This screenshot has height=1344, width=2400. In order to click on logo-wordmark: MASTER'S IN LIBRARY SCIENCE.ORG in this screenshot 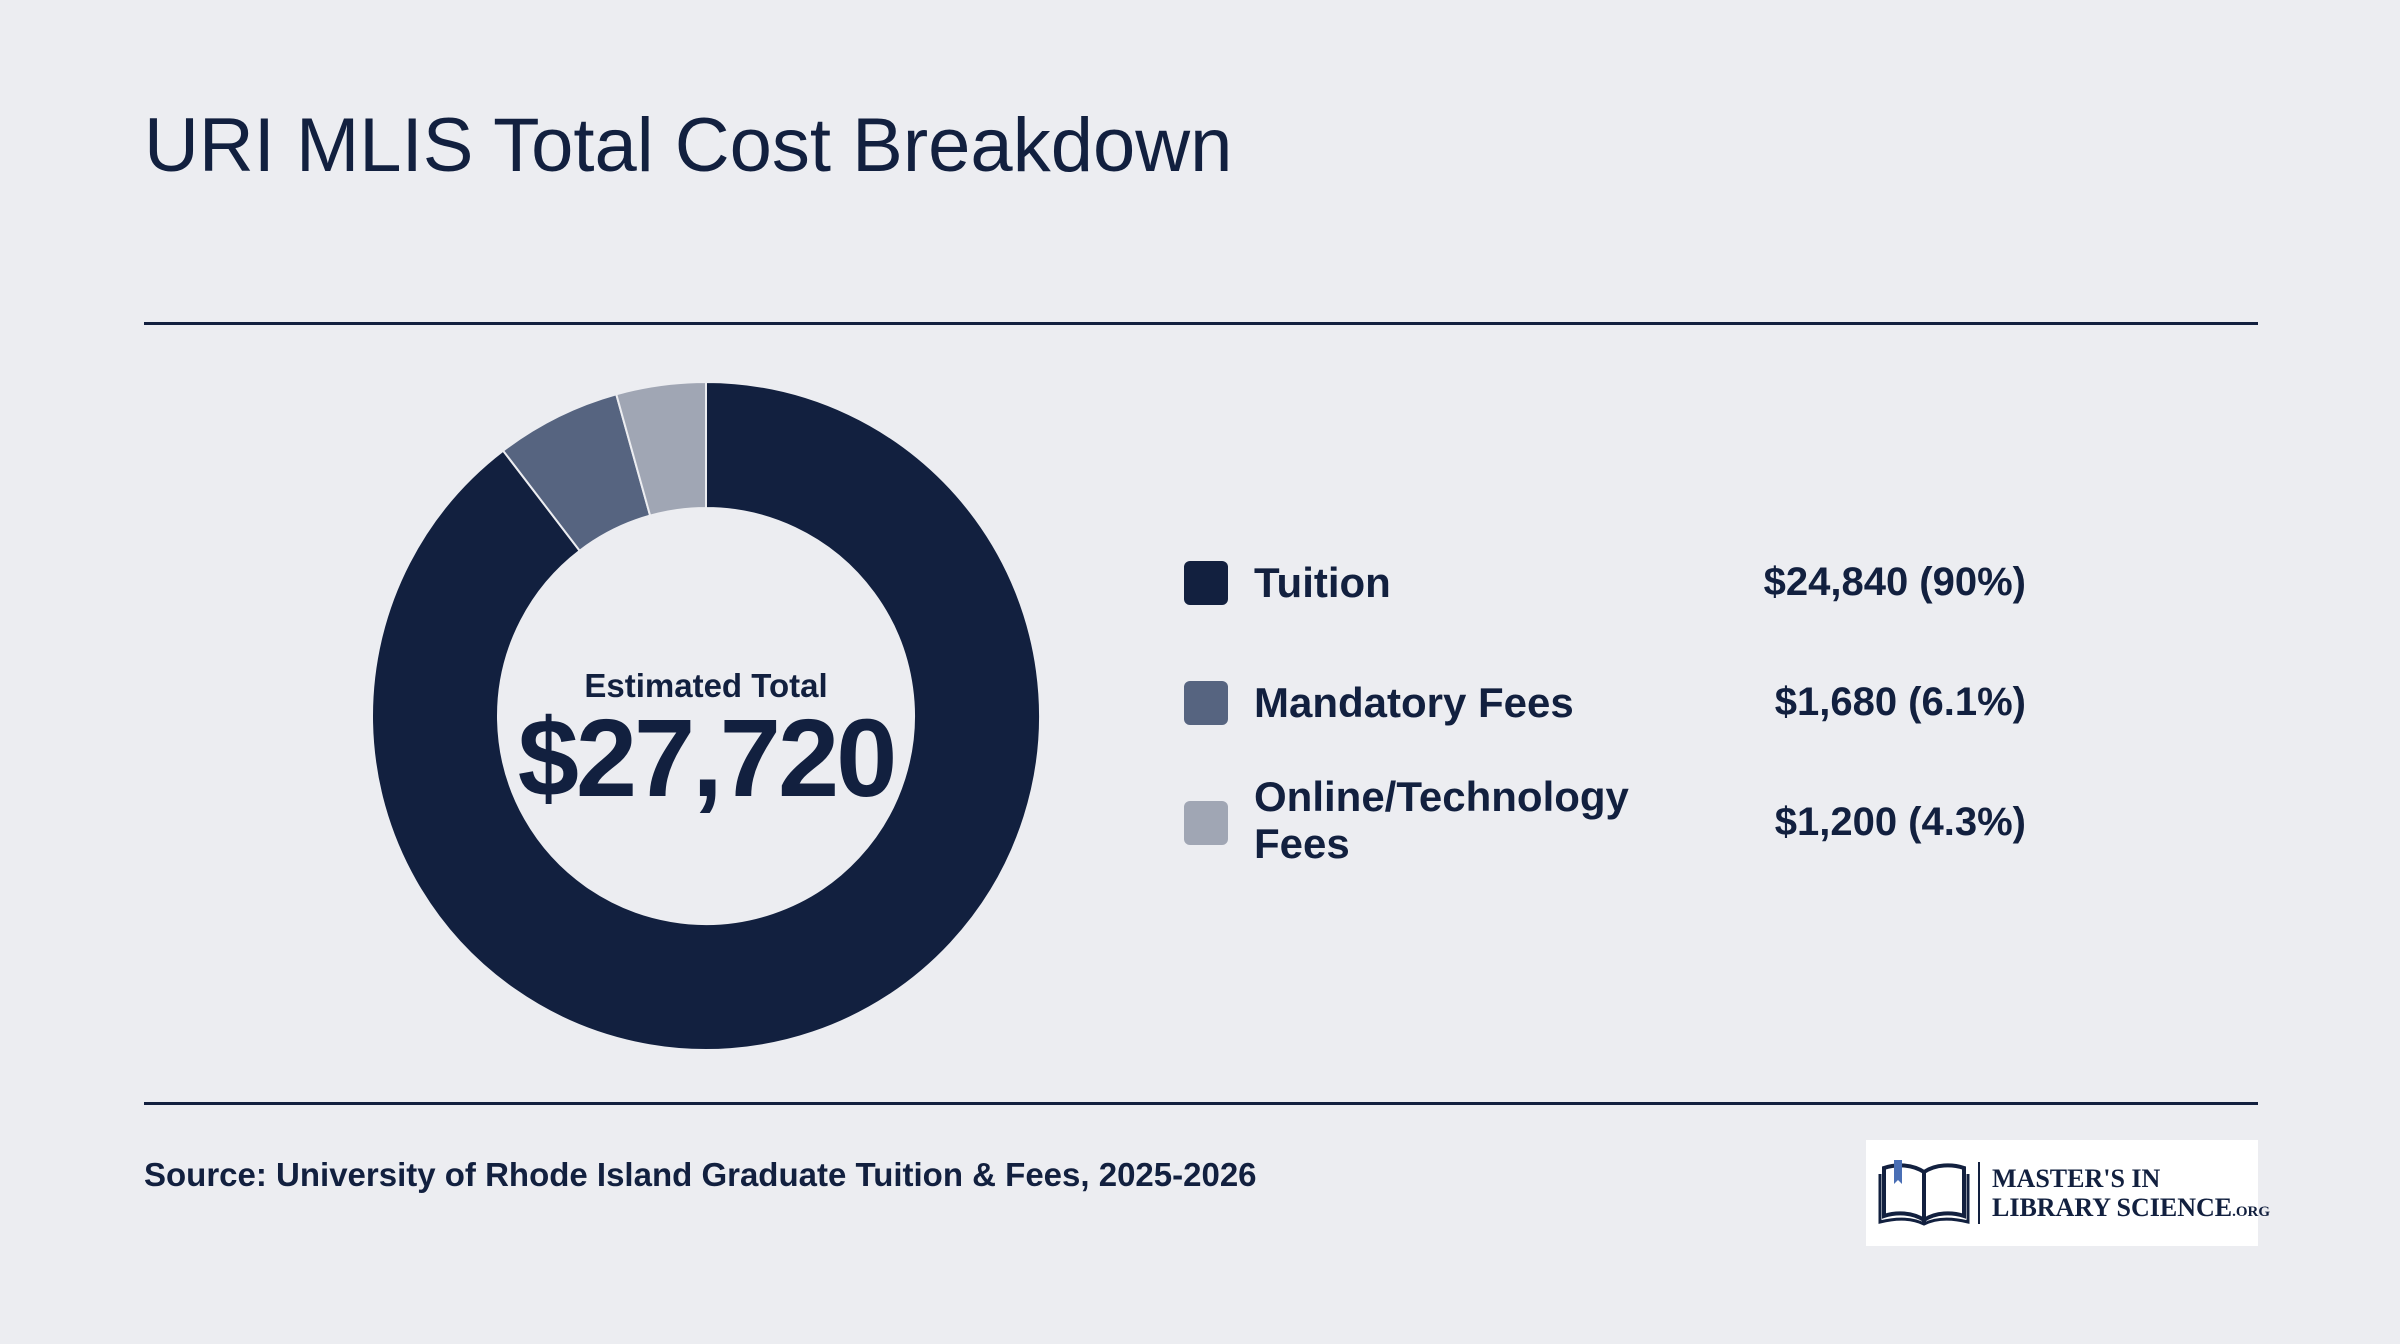, I will do `click(2131, 1195)`.